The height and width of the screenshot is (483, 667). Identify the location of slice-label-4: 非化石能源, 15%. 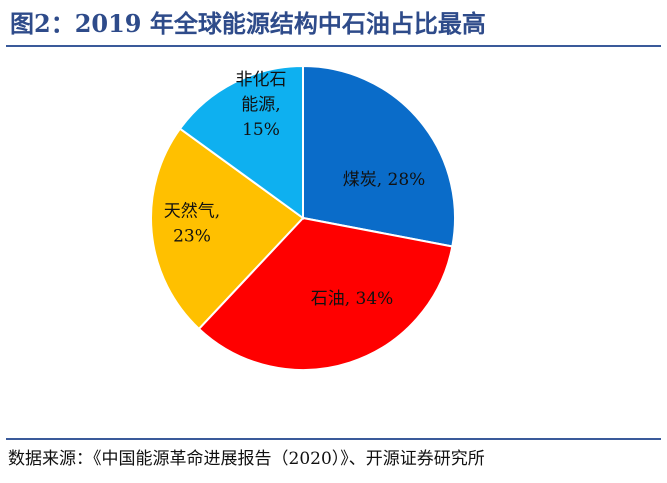
(261, 105).